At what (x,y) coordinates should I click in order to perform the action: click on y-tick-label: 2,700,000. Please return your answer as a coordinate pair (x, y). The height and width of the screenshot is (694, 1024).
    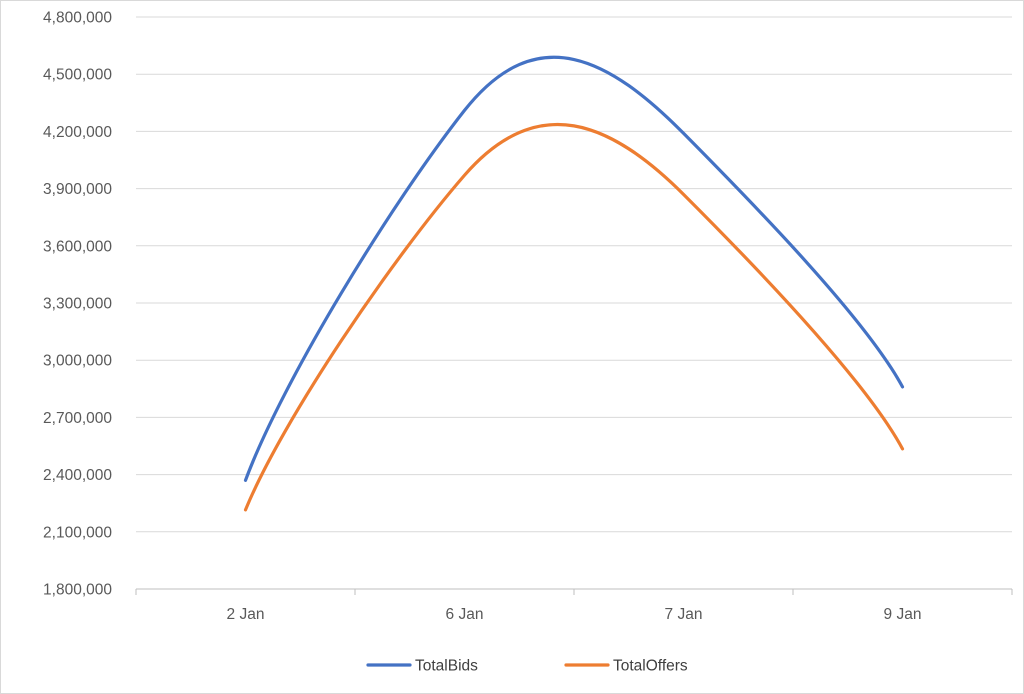
    Looking at the image, I should click on (77, 418).